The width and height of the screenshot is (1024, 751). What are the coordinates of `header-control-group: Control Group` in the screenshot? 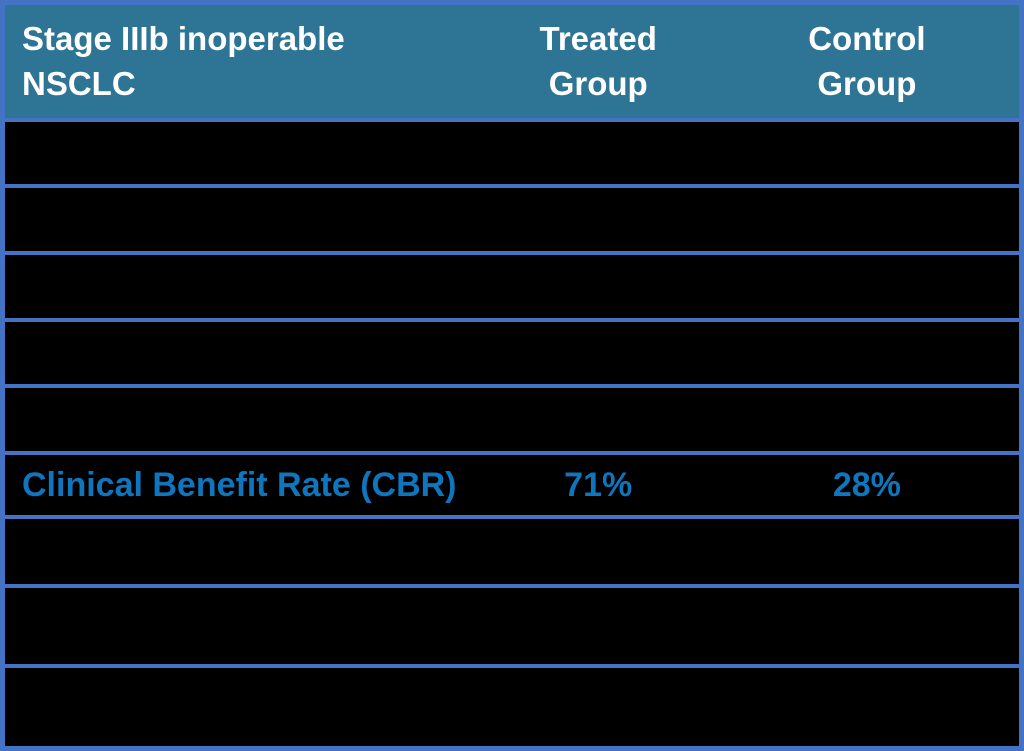 It's located at (867, 60).